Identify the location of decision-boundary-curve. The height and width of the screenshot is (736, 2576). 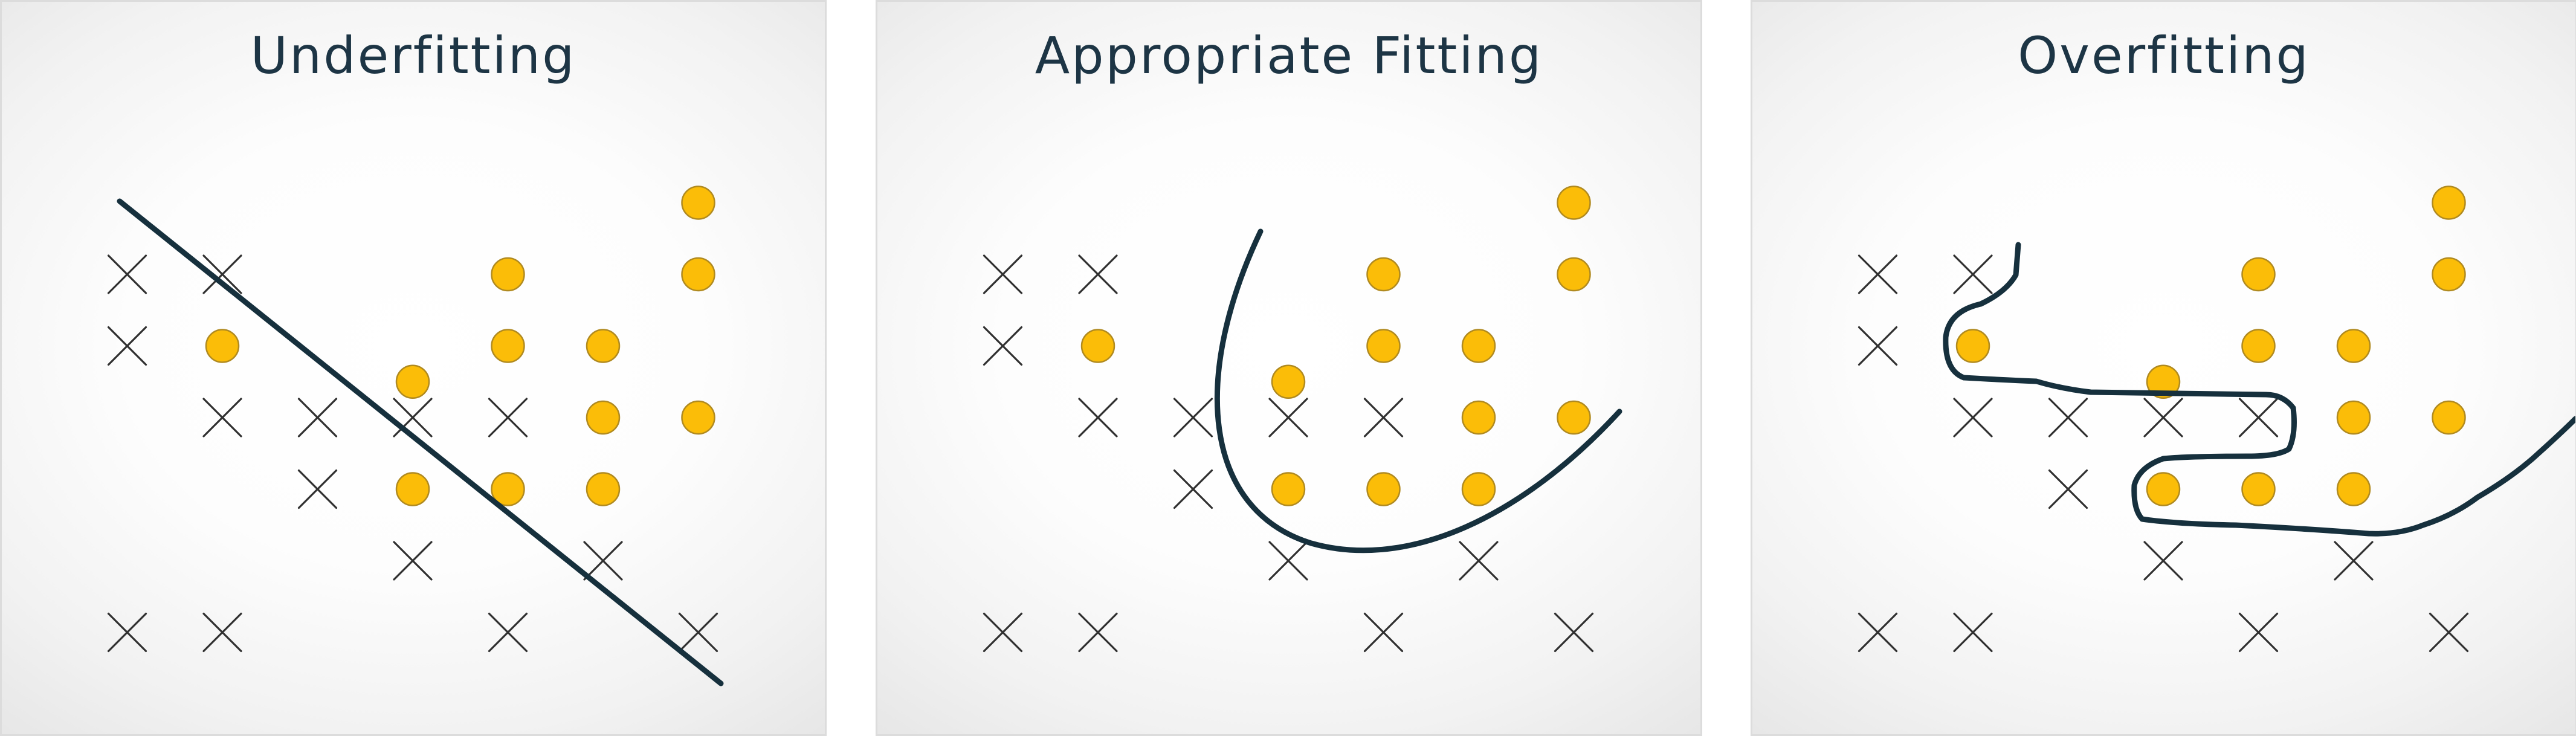
(1418, 391).